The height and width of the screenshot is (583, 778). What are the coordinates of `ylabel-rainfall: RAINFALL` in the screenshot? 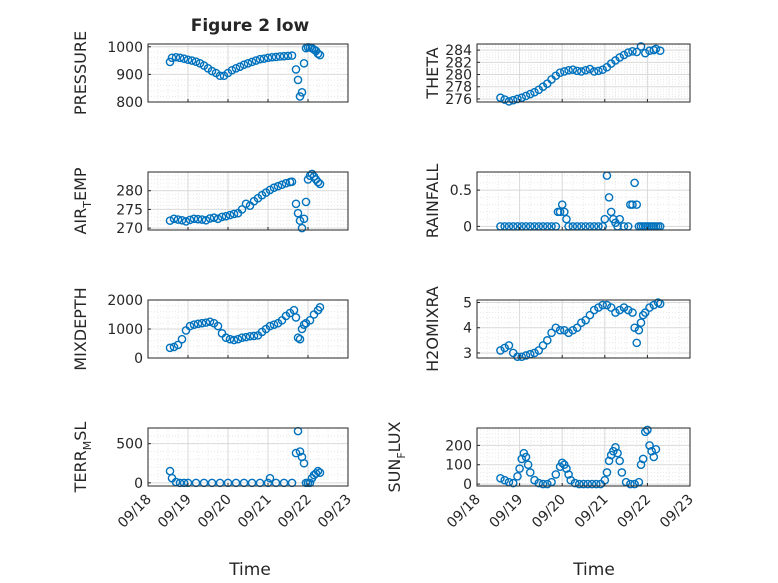 It's located at (432, 201).